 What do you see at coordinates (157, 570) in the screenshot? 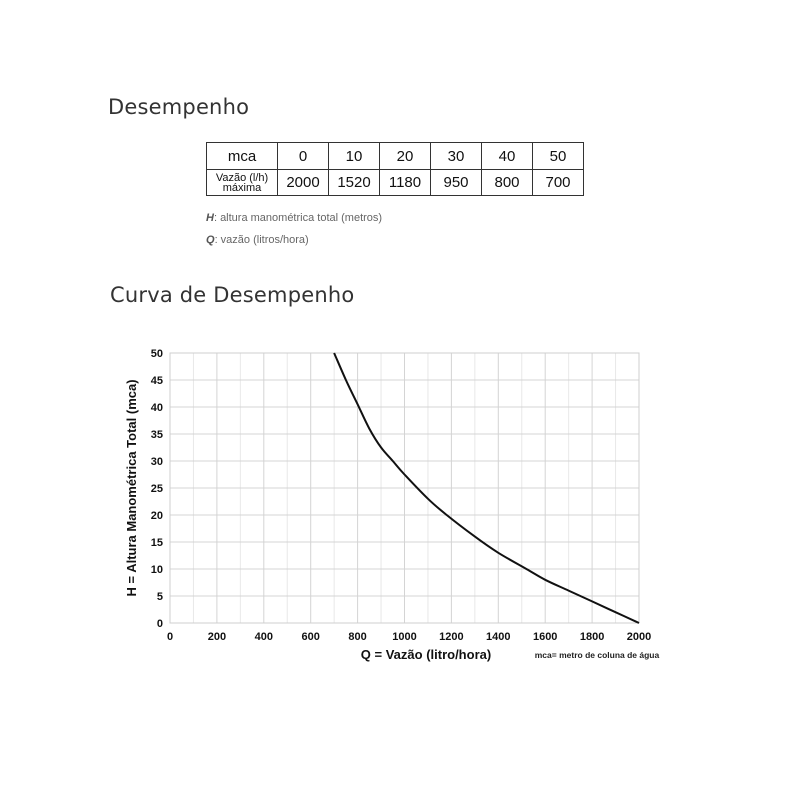
I see `y-tick-label: 10` at bounding box center [157, 570].